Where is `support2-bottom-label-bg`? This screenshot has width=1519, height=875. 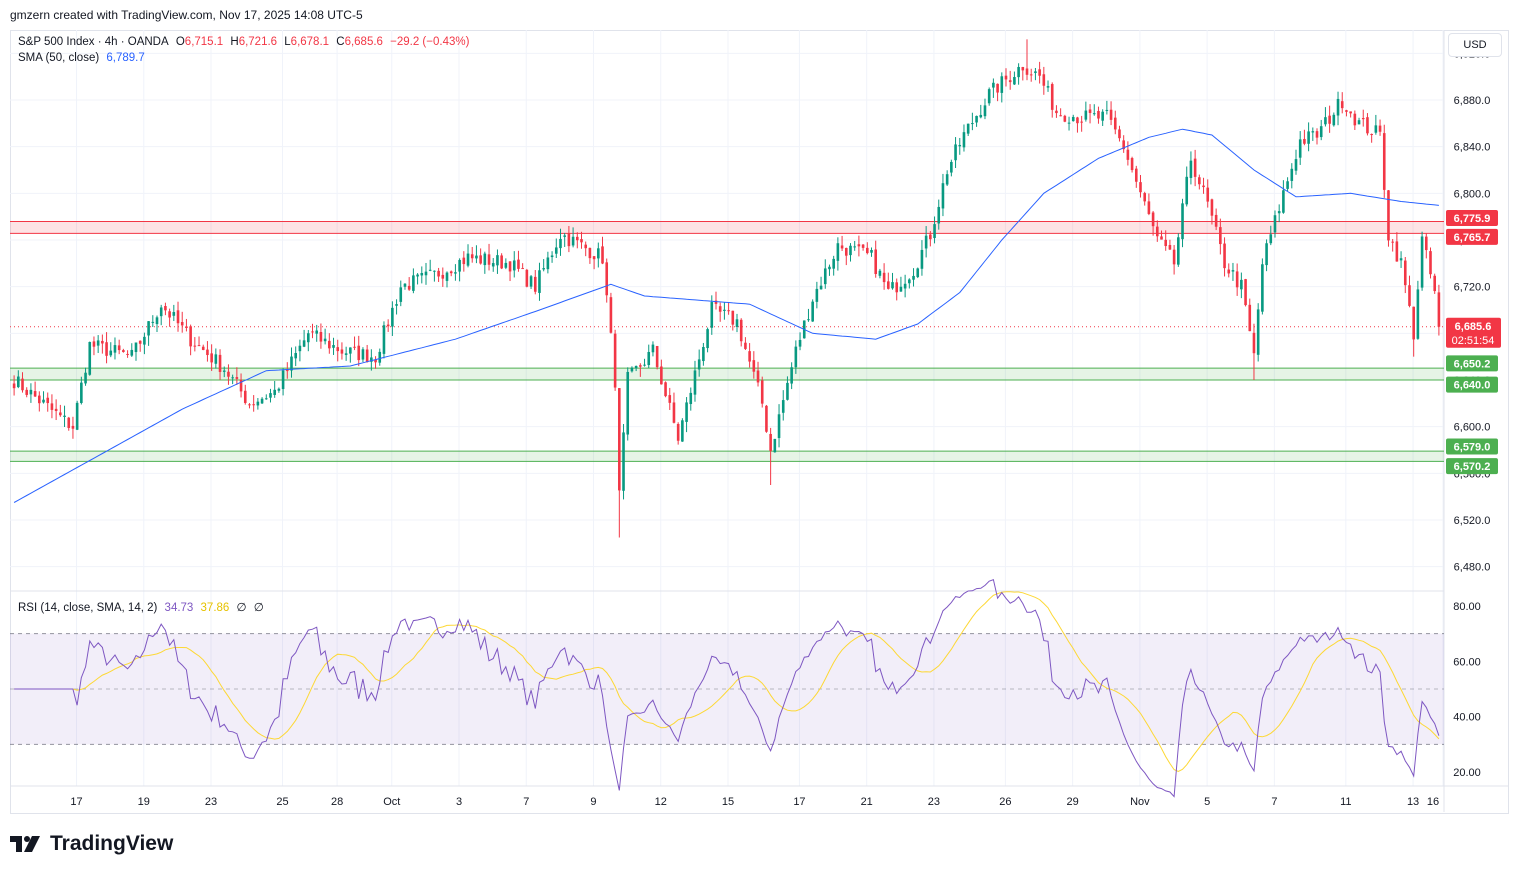 support2-bottom-label-bg is located at coordinates (1472, 466).